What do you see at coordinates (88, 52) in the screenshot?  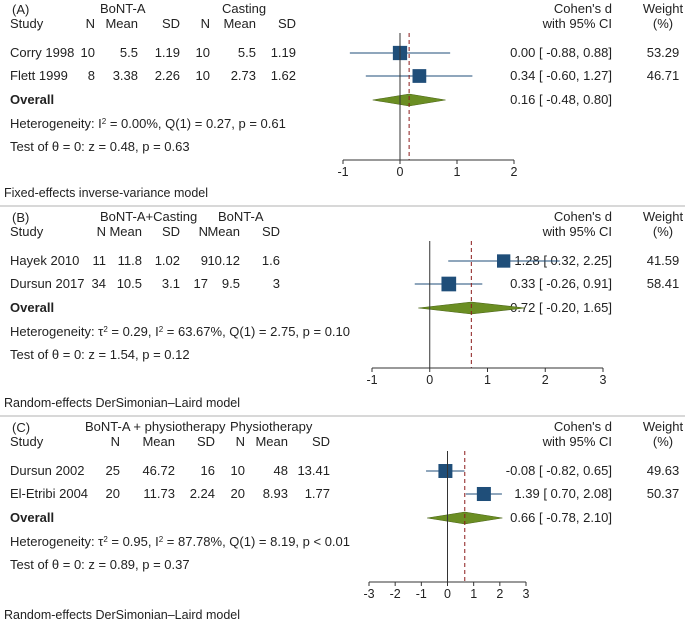 I see `cell-n1: 10` at bounding box center [88, 52].